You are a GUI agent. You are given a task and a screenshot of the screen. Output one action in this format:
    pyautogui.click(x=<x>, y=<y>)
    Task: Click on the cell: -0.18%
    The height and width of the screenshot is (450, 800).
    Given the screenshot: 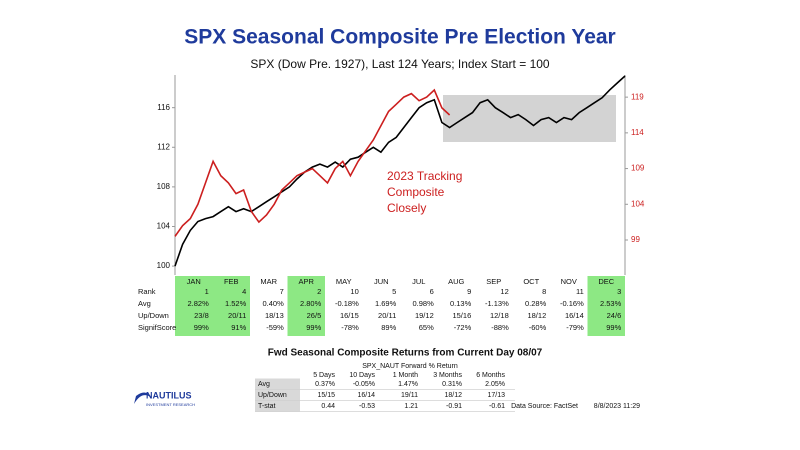 What is the action you would take?
    pyautogui.click(x=347, y=303)
    